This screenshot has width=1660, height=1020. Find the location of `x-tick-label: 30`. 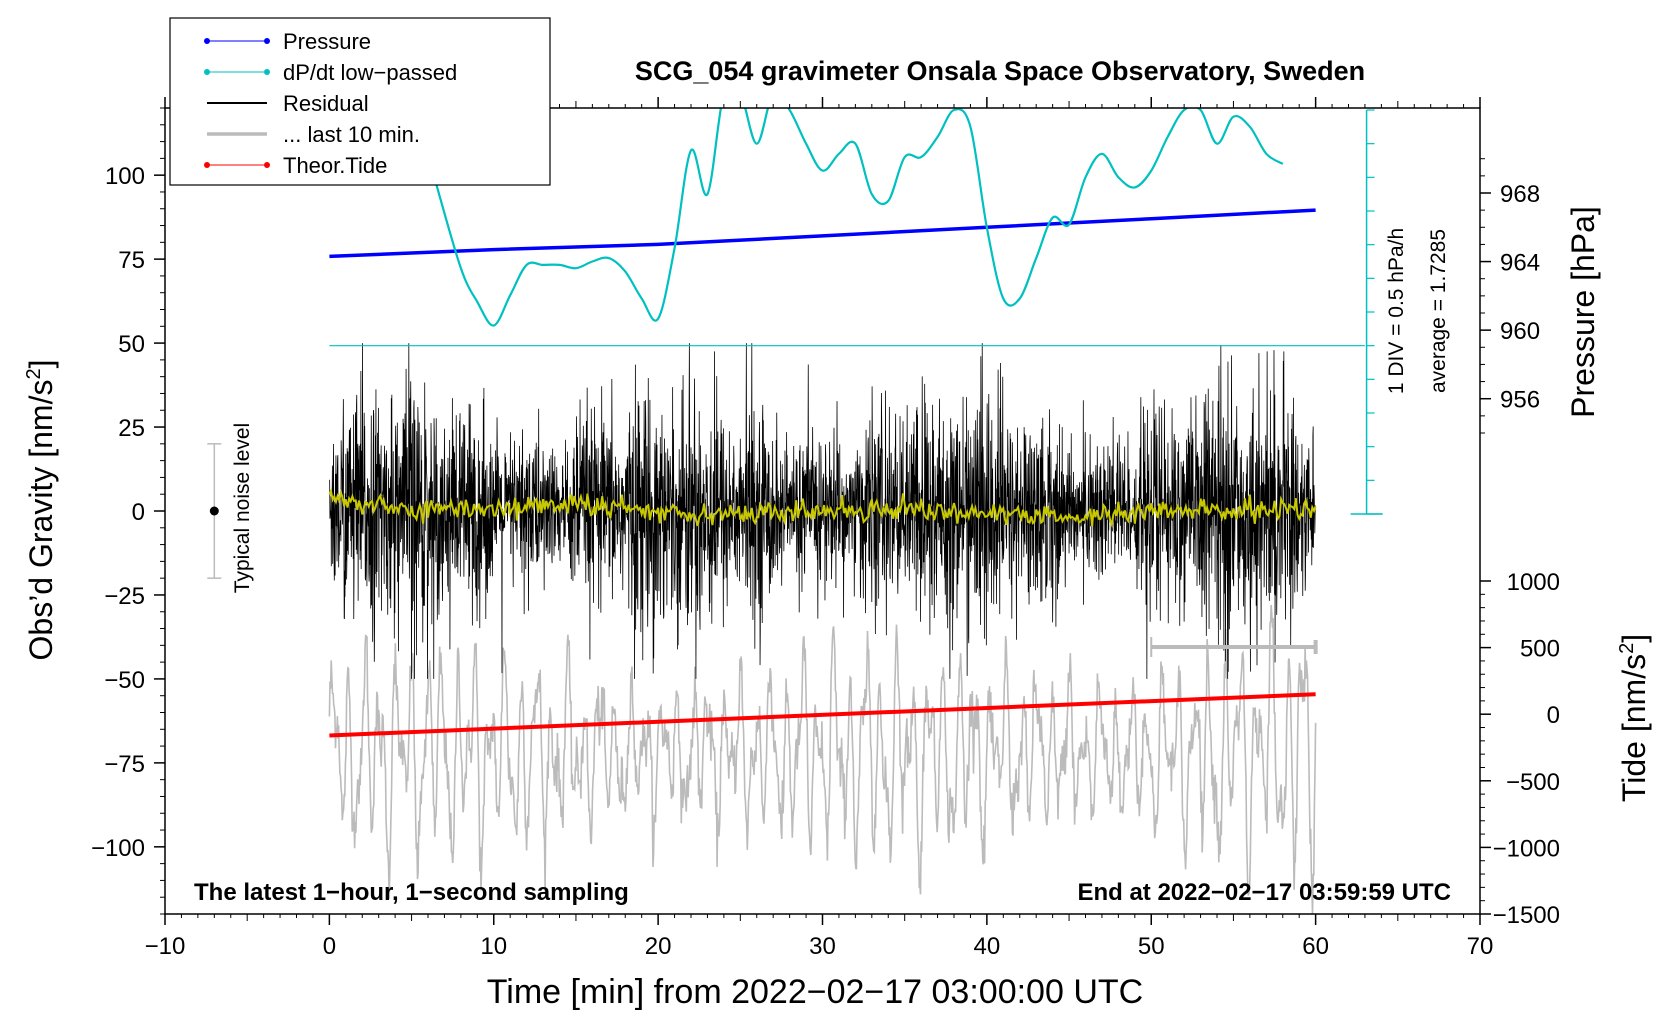

x-tick-label: 30 is located at coordinates (822, 946).